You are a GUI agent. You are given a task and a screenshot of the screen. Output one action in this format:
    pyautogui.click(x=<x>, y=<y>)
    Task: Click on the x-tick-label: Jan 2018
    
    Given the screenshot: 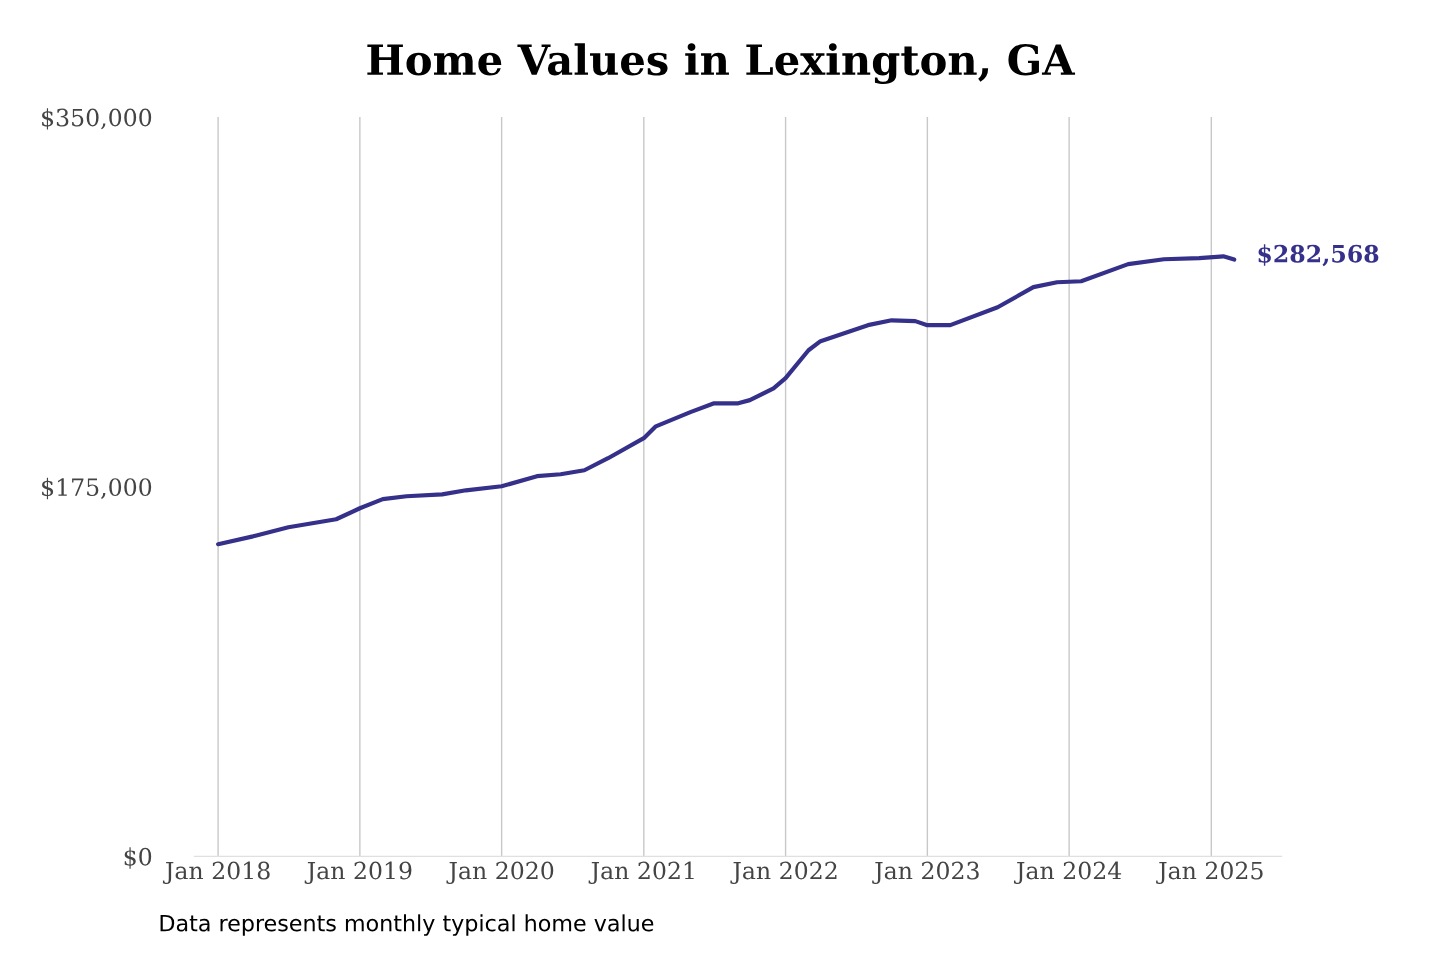 What is the action you would take?
    pyautogui.click(x=216, y=873)
    